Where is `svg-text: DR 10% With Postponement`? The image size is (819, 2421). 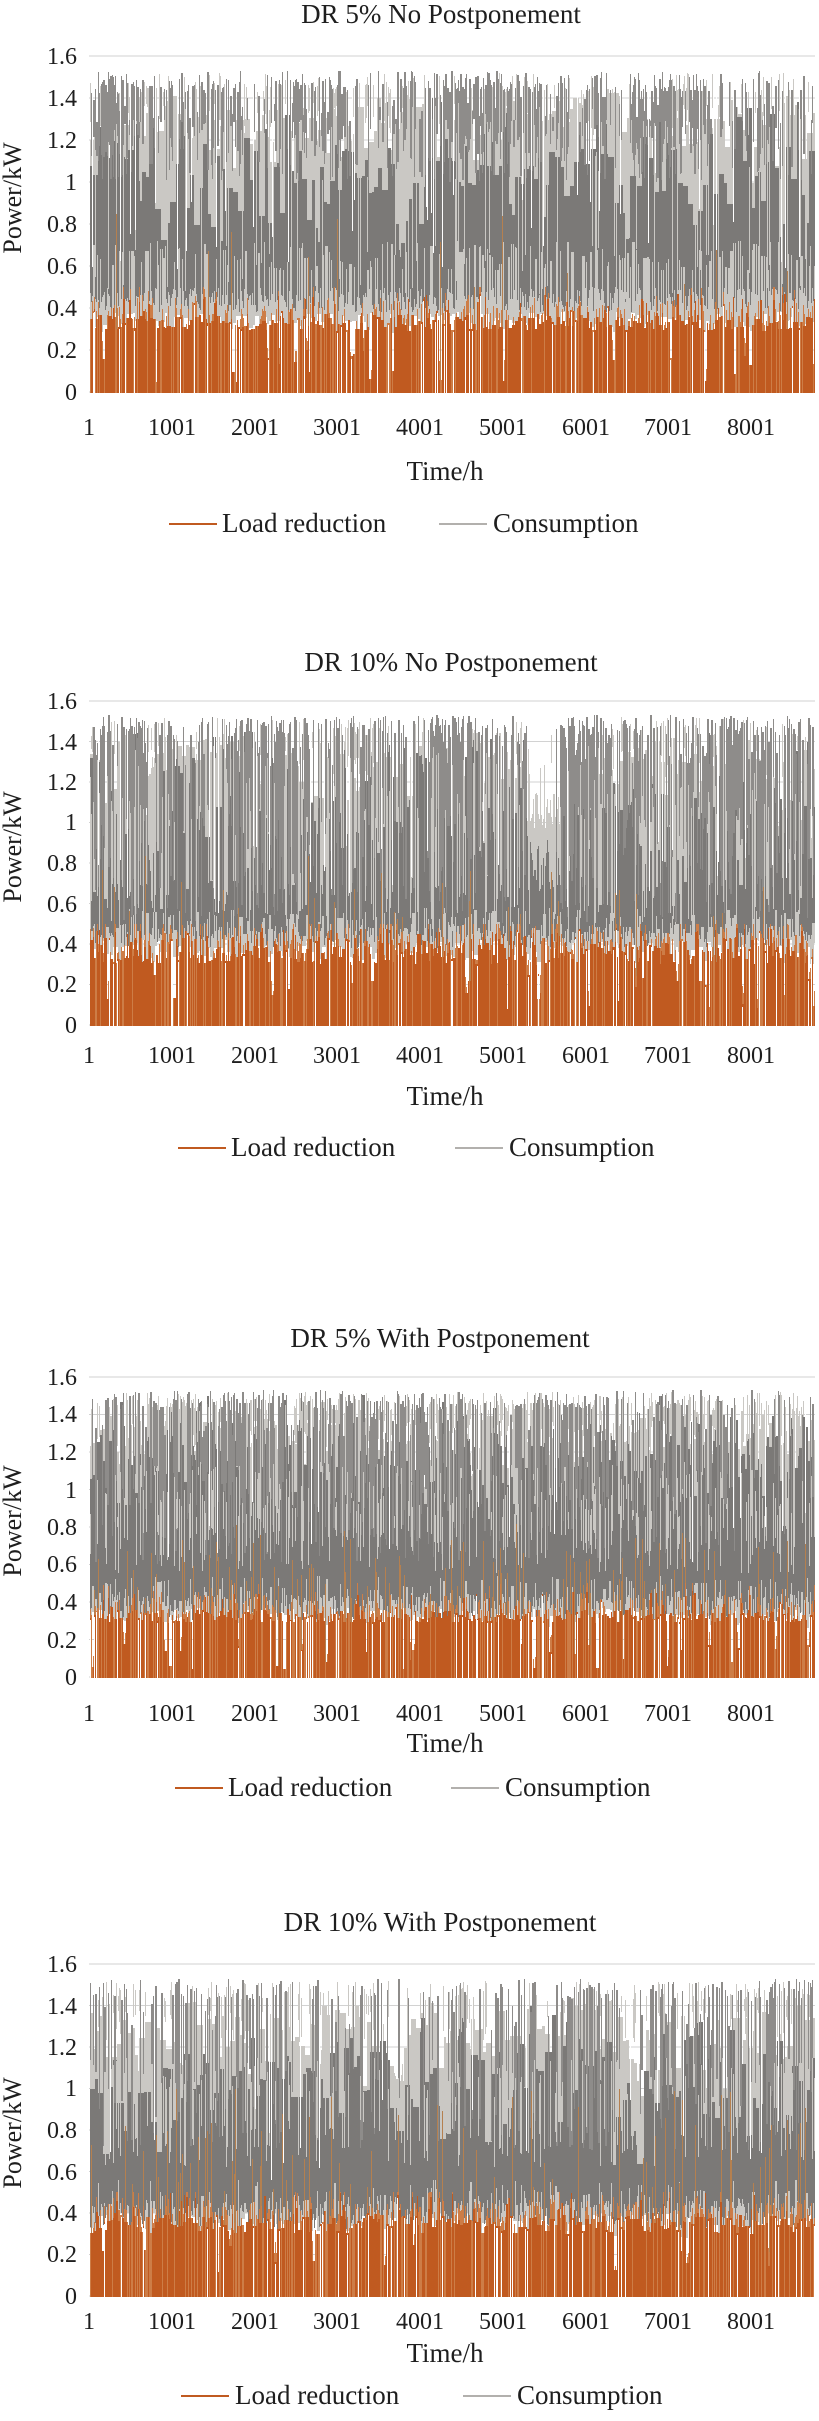 svg-text: DR 10% With Postponement is located at coordinates (440, 1922).